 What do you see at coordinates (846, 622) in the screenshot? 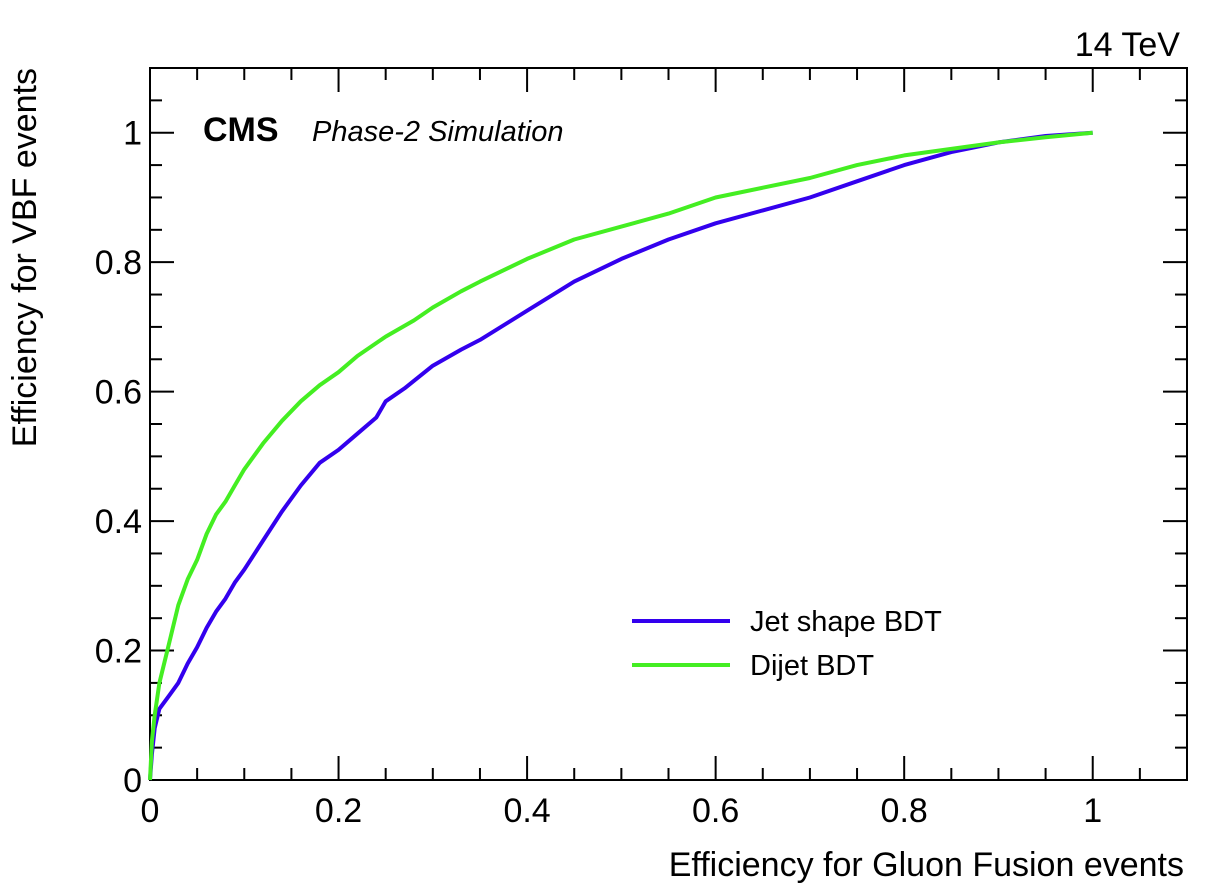
I see `legend-label-jet-shape: Jet shape BDT` at bounding box center [846, 622].